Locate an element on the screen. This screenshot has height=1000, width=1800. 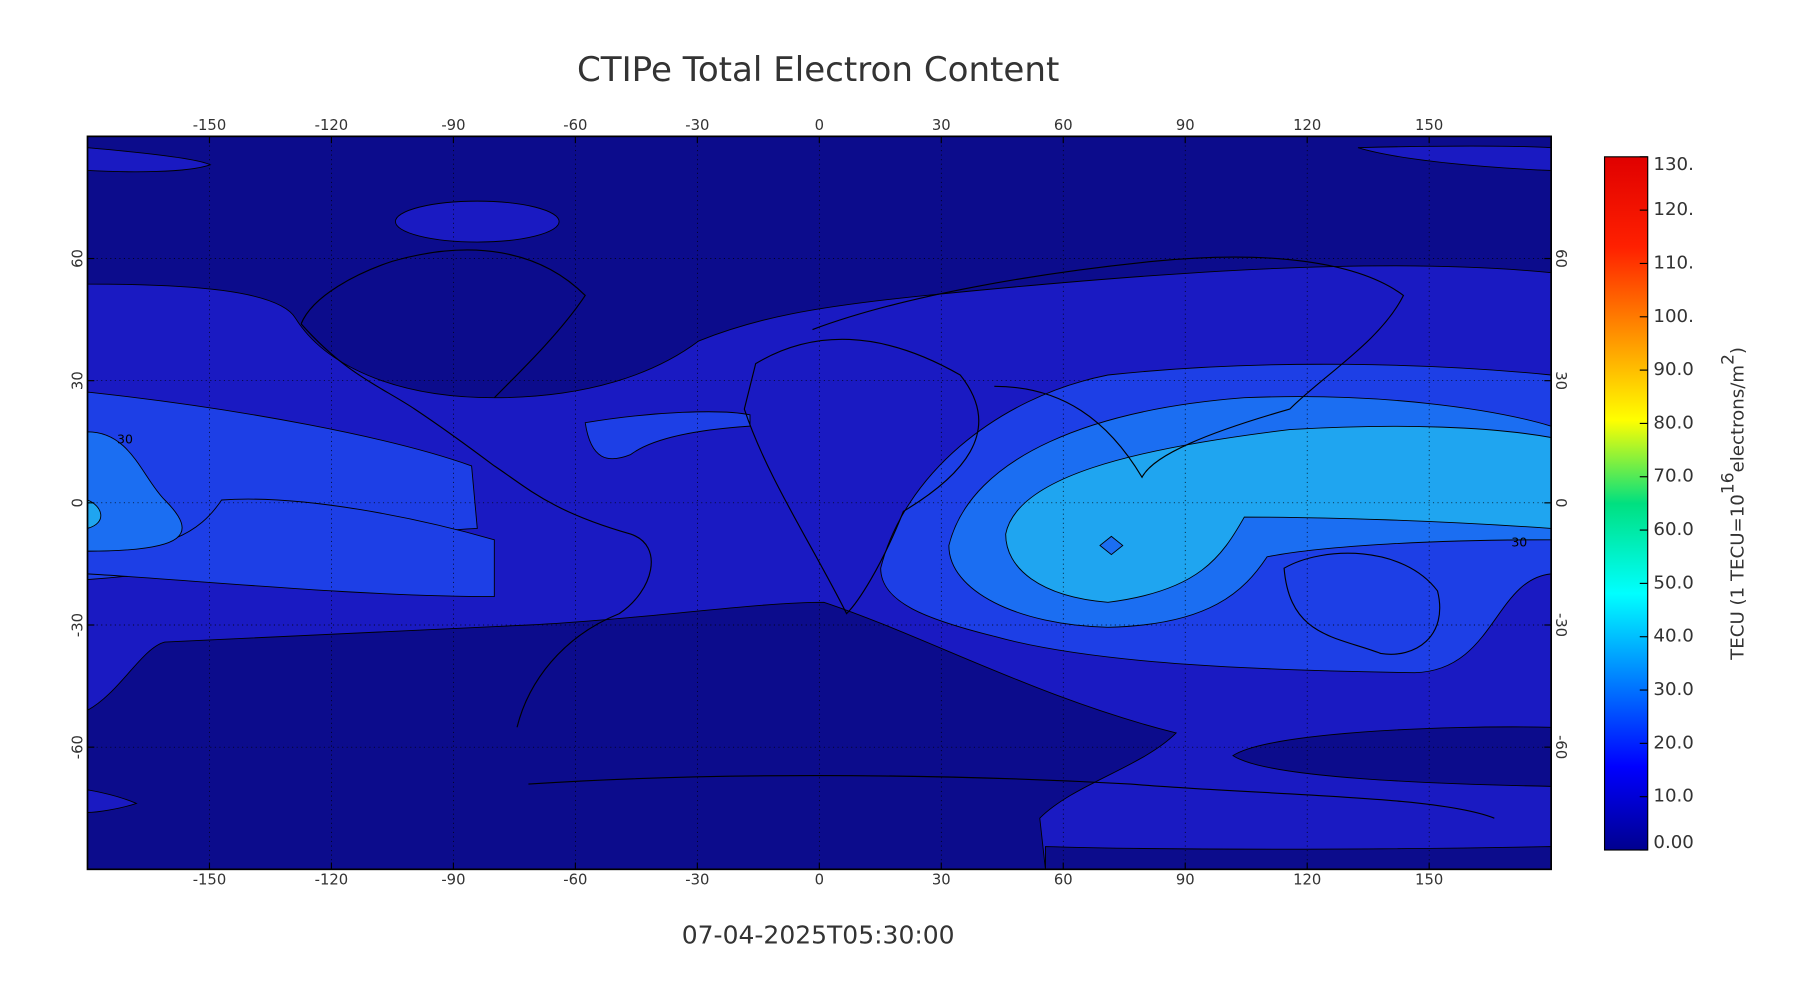
lat-label-right: 60 is located at coordinates (1560, 258).